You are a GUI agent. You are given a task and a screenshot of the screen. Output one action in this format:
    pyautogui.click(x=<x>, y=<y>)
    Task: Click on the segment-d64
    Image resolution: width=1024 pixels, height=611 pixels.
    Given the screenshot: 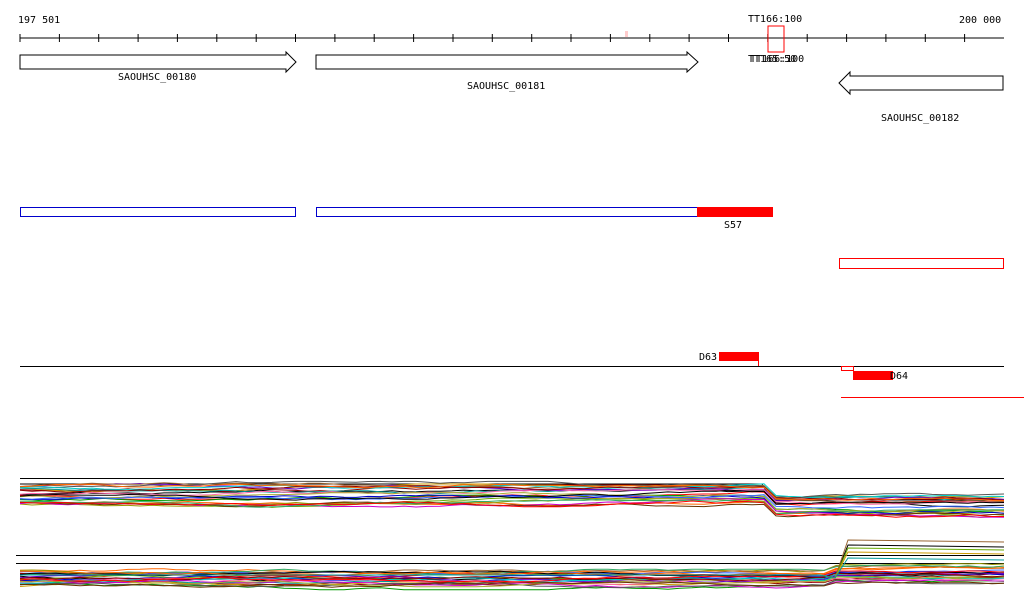 What is the action you would take?
    pyautogui.click(x=873, y=375)
    